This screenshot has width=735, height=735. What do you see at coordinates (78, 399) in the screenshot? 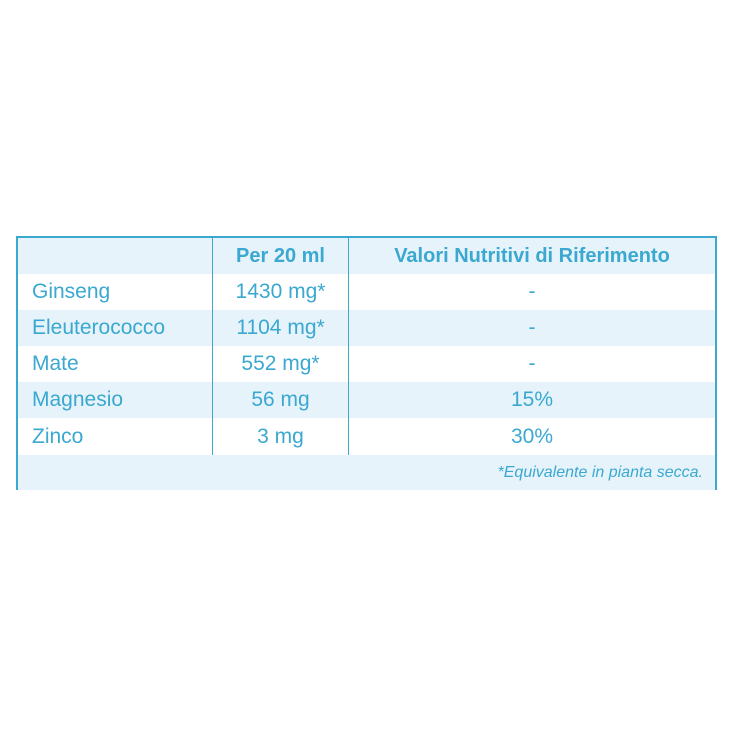
I see `ingredient-name: Magnesio` at bounding box center [78, 399].